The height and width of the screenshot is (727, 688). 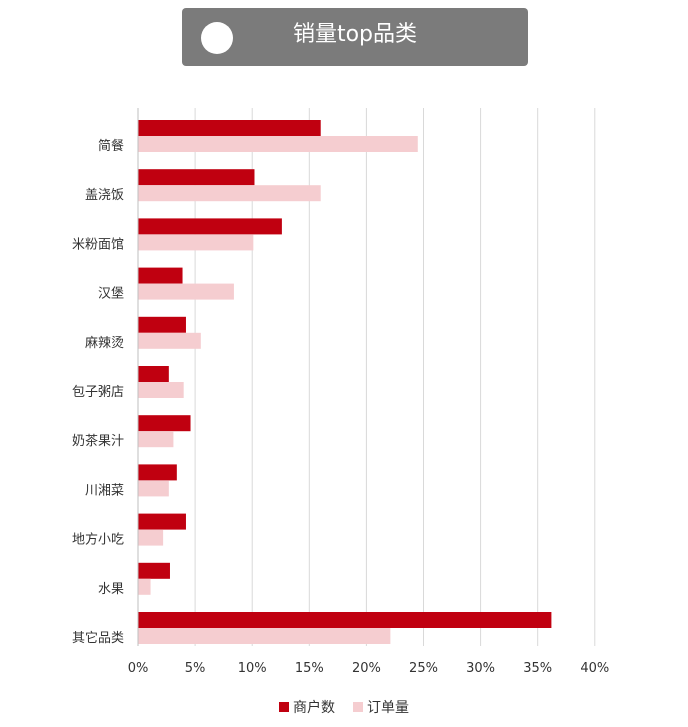 I want to click on category-label: 水果, so click(x=111, y=589).